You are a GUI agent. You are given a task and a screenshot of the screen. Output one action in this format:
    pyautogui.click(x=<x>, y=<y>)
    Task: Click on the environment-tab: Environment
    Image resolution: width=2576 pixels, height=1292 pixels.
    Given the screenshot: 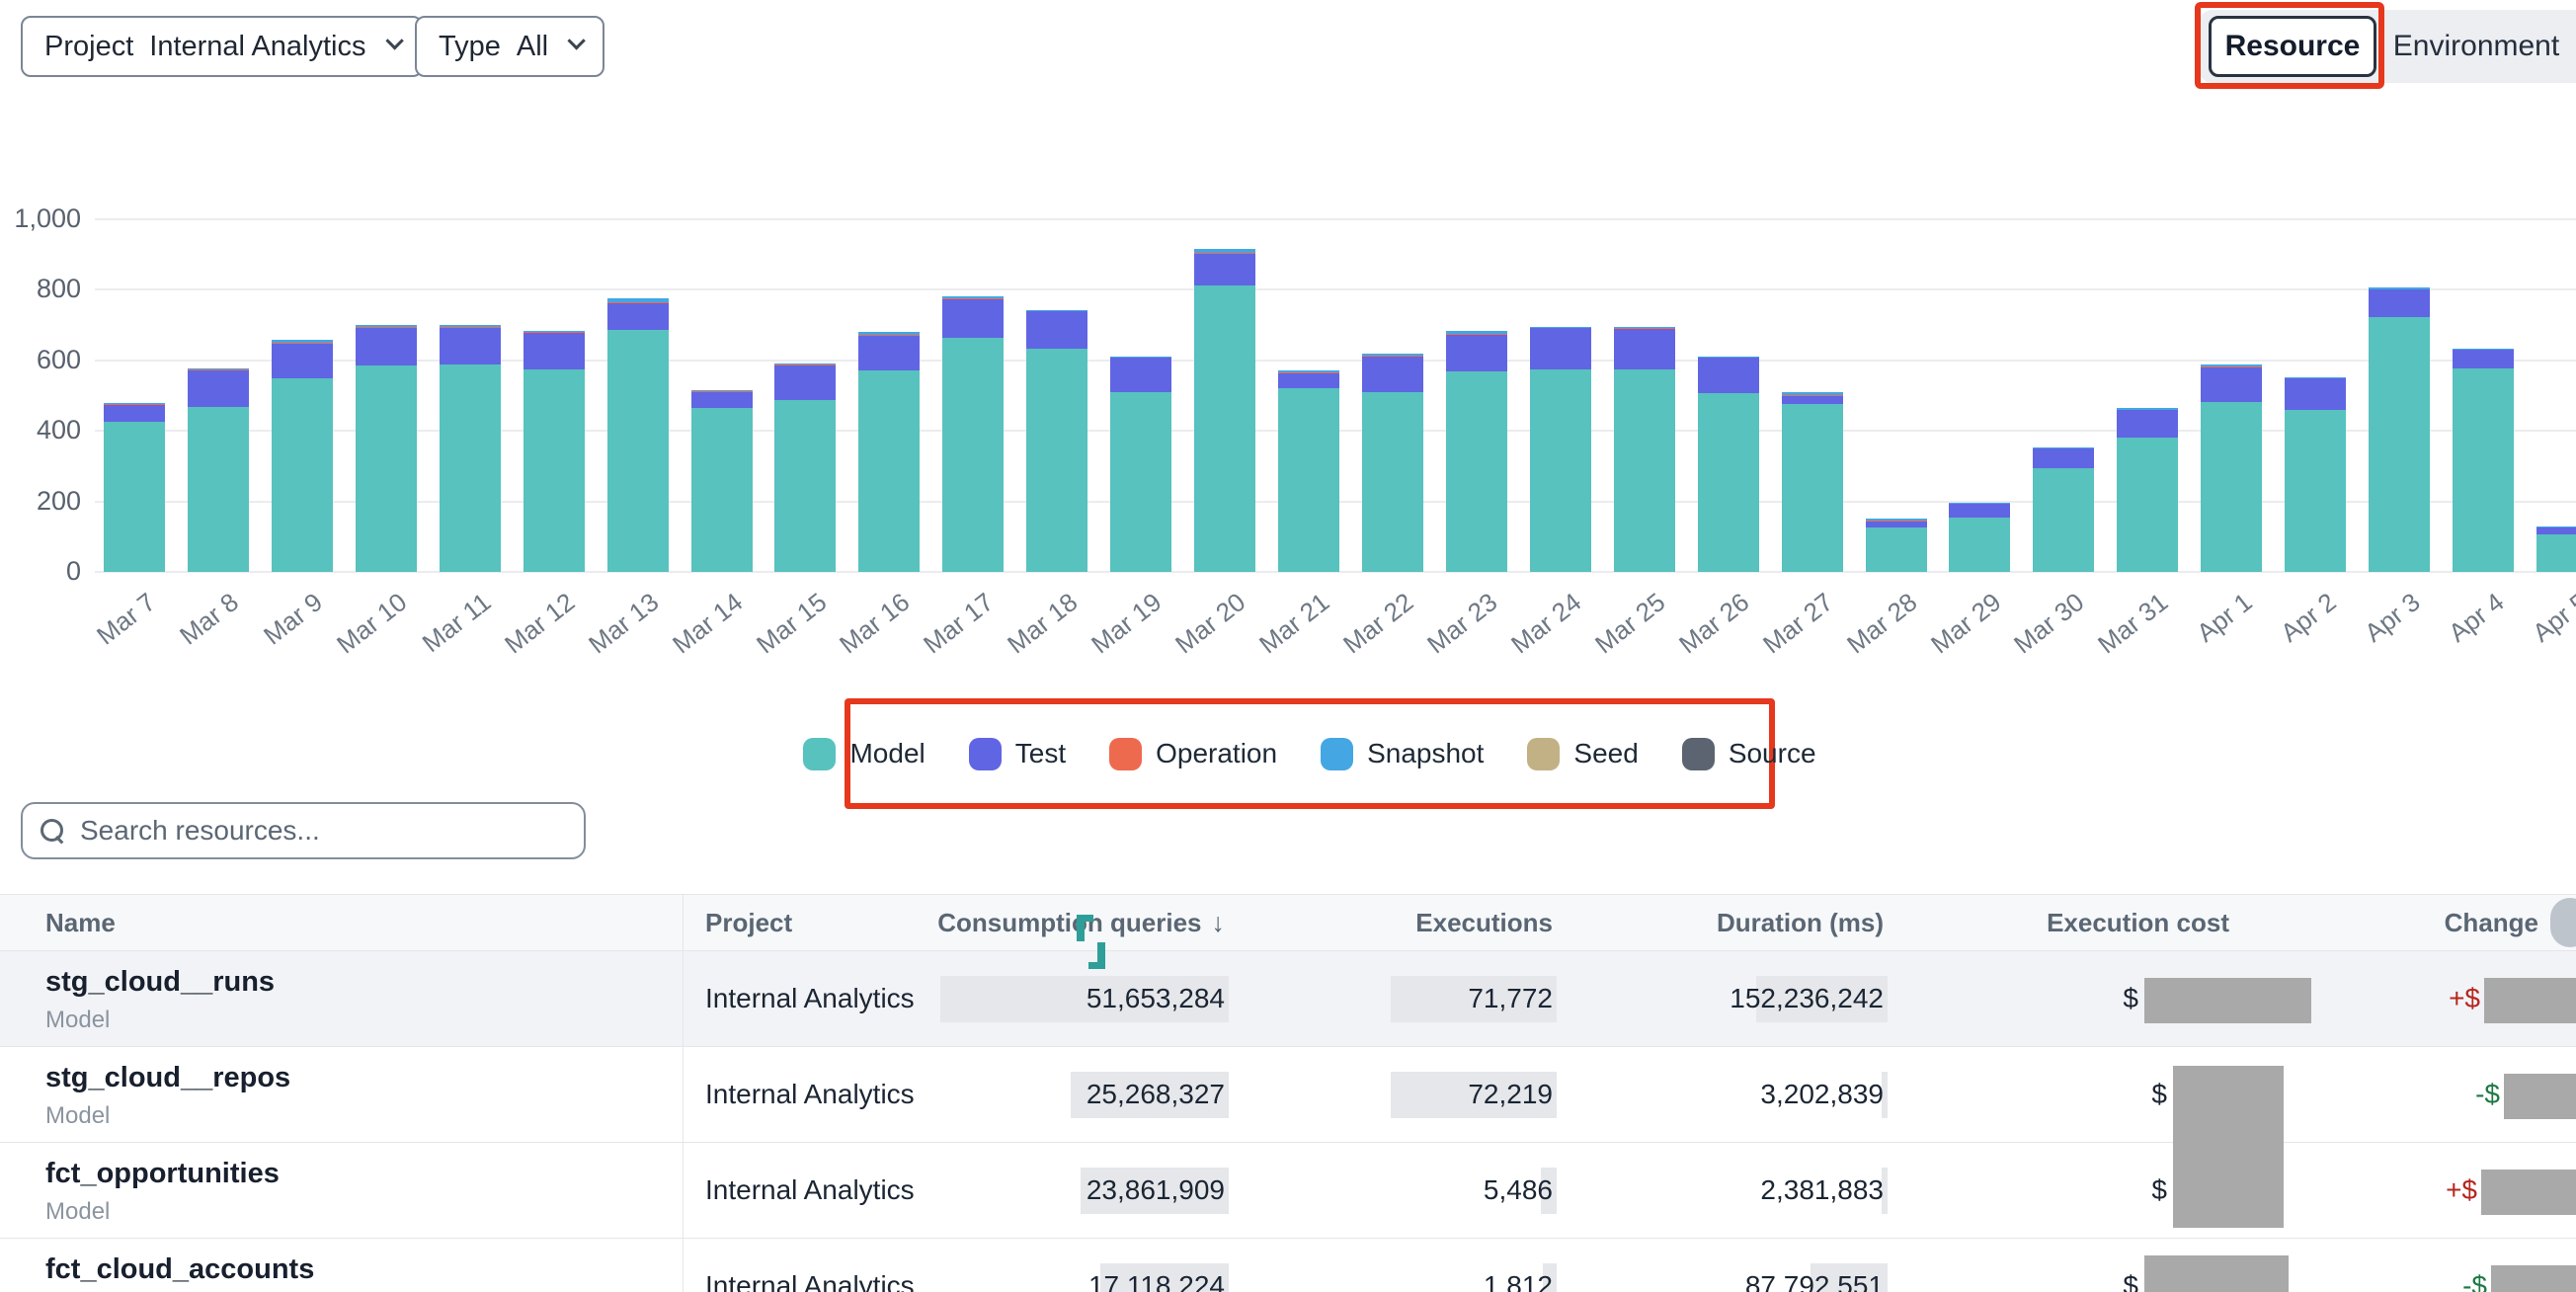 What is the action you would take?
    pyautogui.click(x=2476, y=46)
    